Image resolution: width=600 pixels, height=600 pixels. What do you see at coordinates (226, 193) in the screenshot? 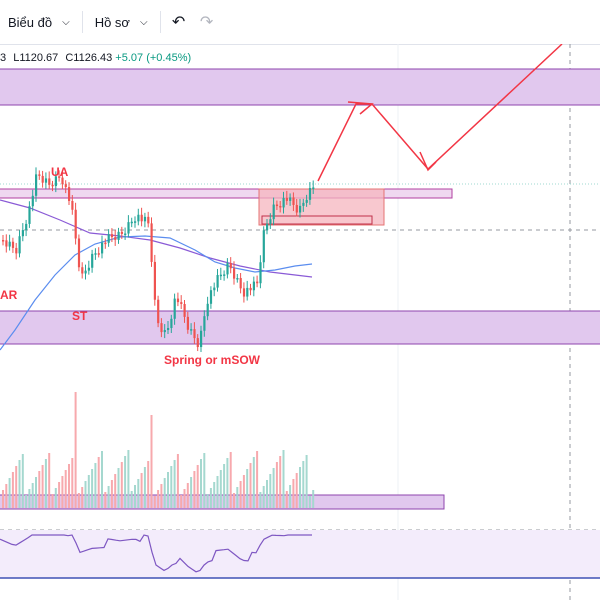
I see `ua-zone` at bounding box center [226, 193].